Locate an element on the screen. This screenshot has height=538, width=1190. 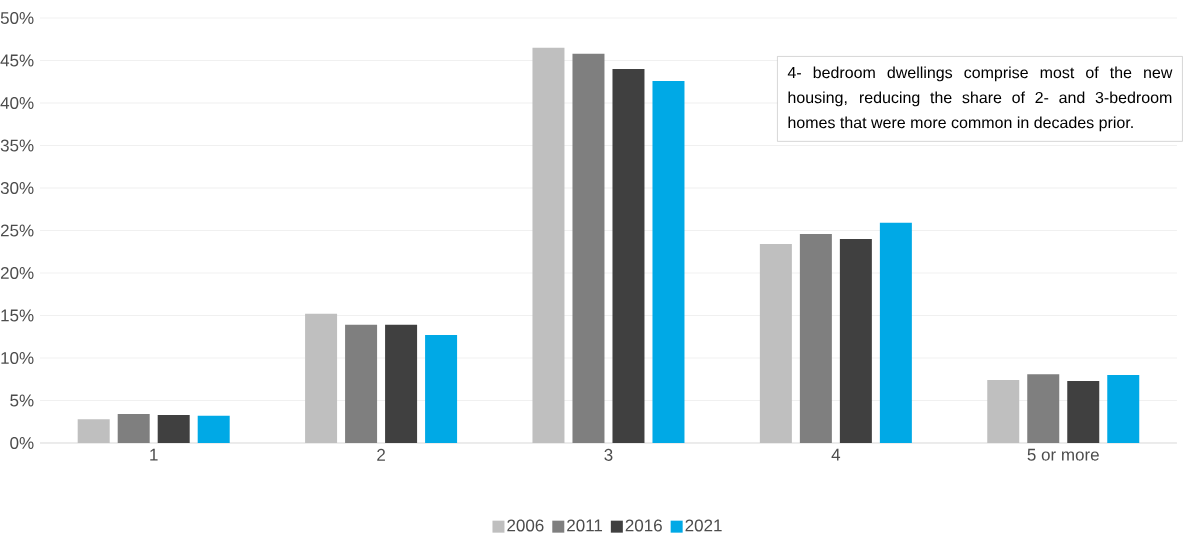
y-tick-label: 40% is located at coordinates (17, 103).